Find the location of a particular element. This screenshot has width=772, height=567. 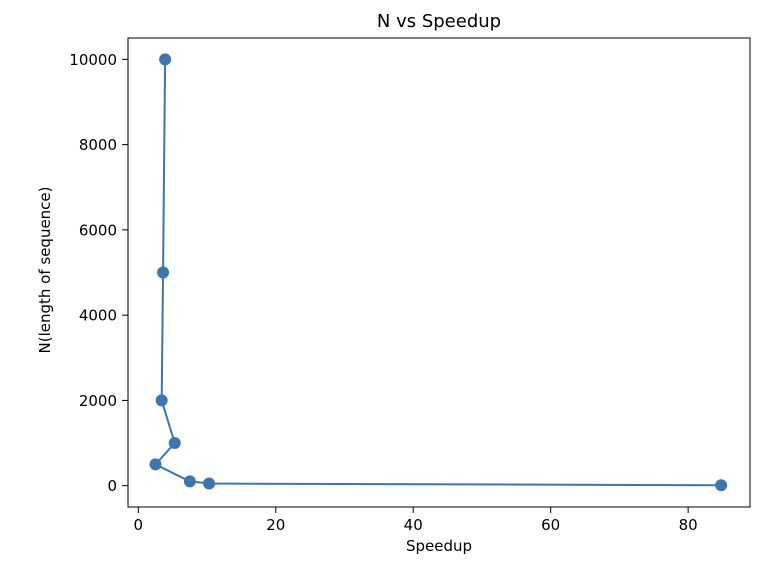

x-axis-label: Speedup is located at coordinates (439, 546).